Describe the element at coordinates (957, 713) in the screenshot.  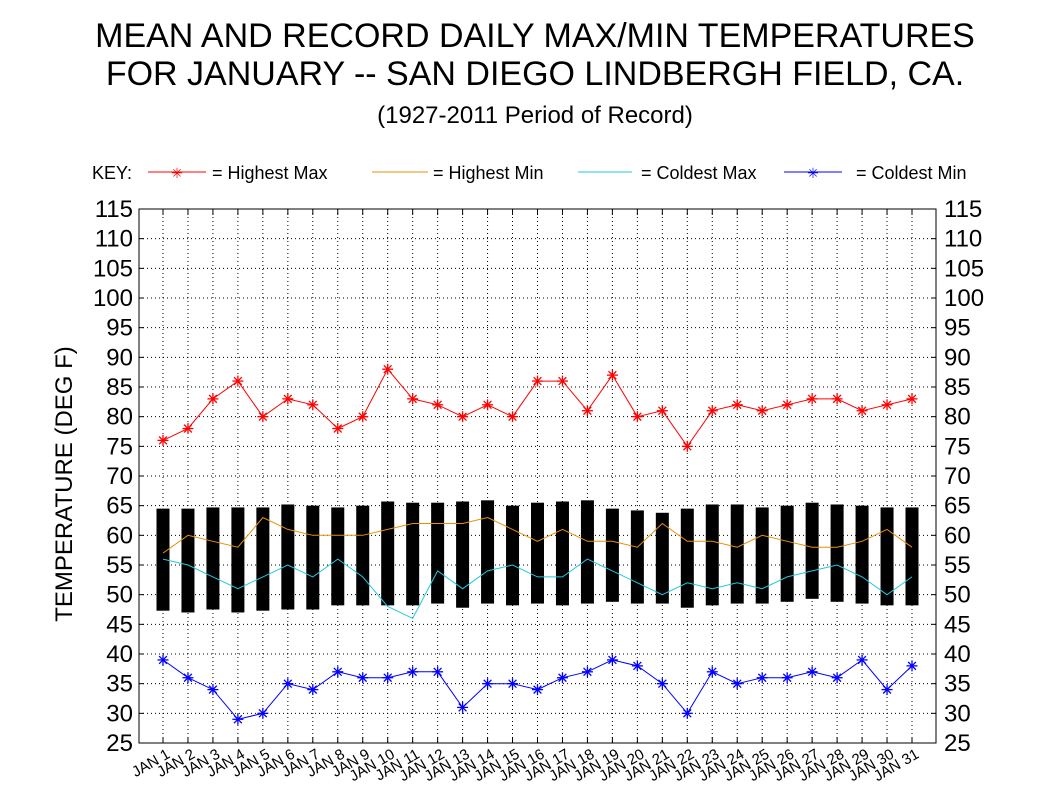
I see `y-tick-label-right: 30` at that location.